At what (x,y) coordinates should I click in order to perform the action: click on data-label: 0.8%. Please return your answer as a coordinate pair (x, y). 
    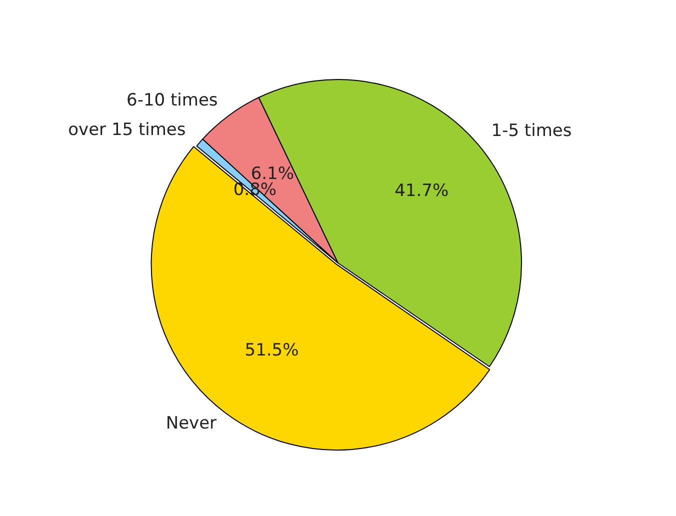
    Looking at the image, I should click on (255, 190).